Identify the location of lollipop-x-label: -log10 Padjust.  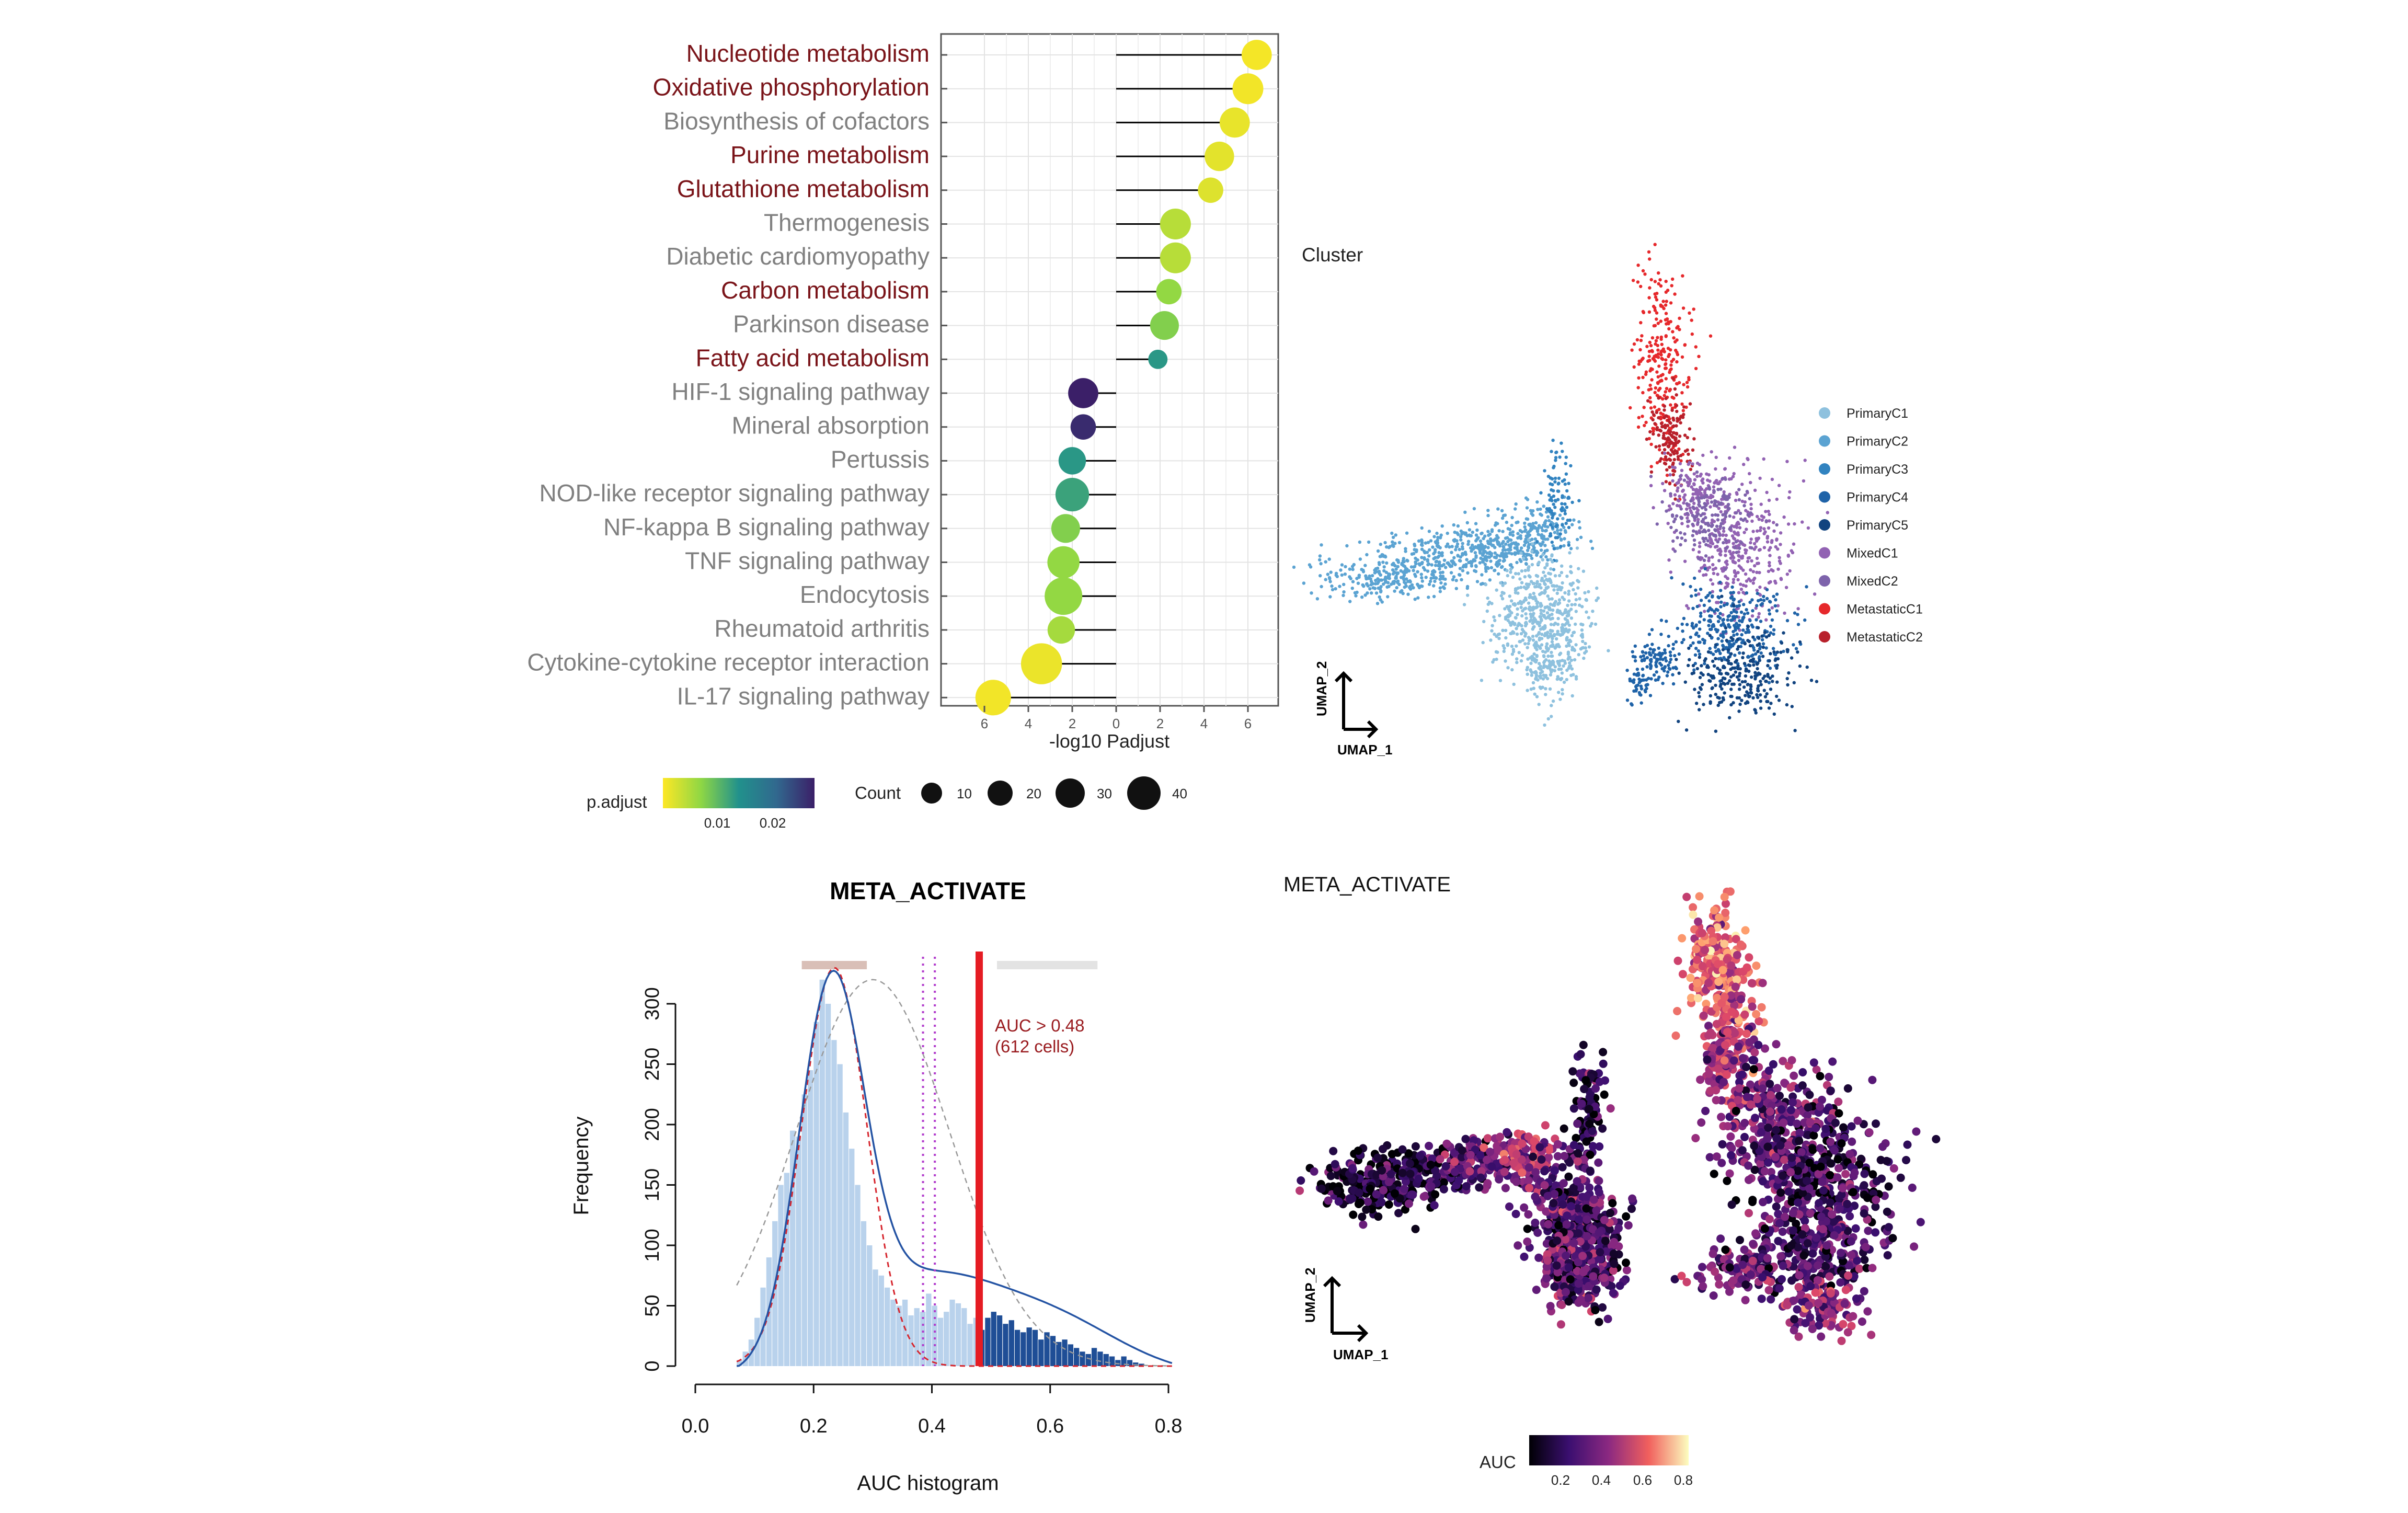
(1109, 741).